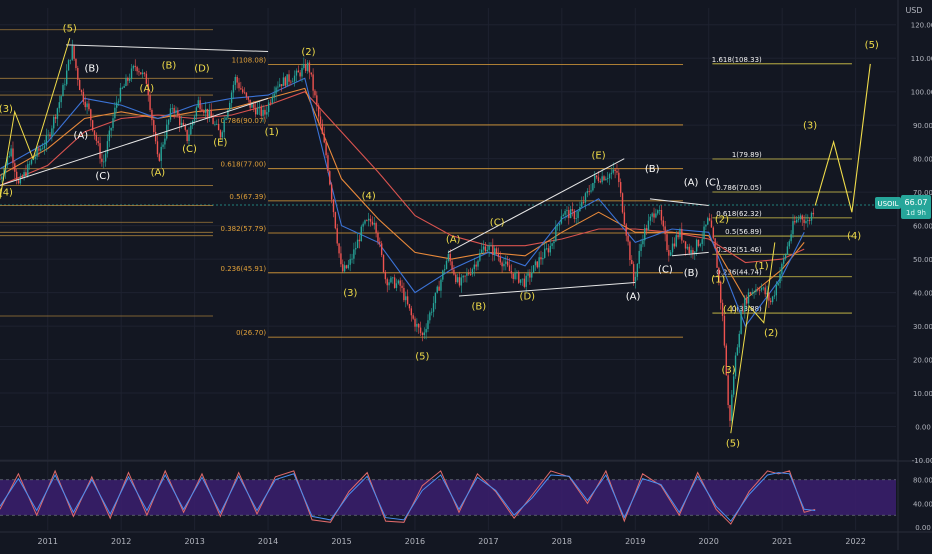  Describe the element at coordinates (872, 45) in the screenshot. I see `wave-label: (5)` at that location.